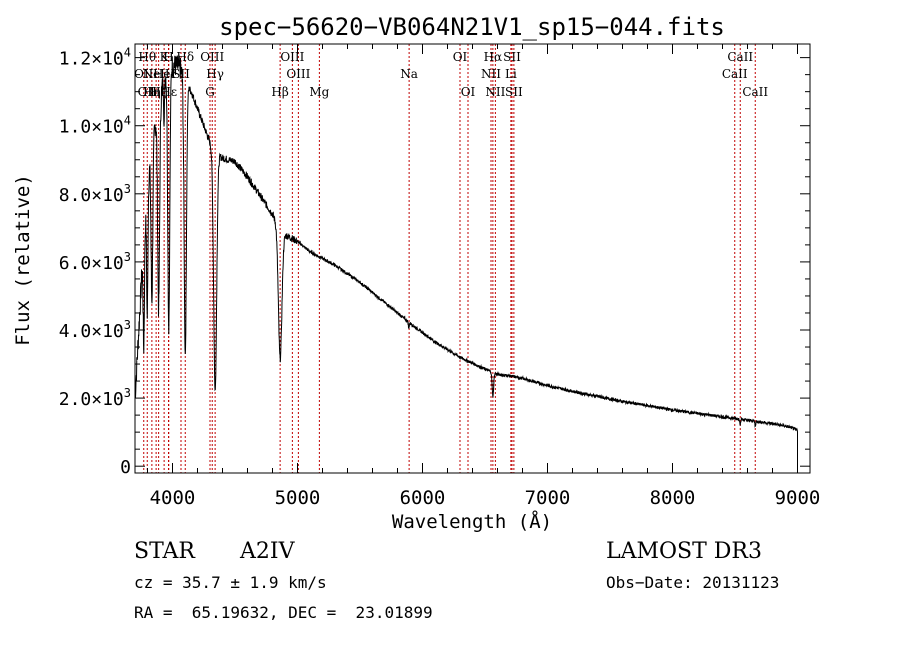 The image size is (900, 649). What do you see at coordinates (279, 92) in the screenshot?
I see `marker-label: Hβ` at bounding box center [279, 92].